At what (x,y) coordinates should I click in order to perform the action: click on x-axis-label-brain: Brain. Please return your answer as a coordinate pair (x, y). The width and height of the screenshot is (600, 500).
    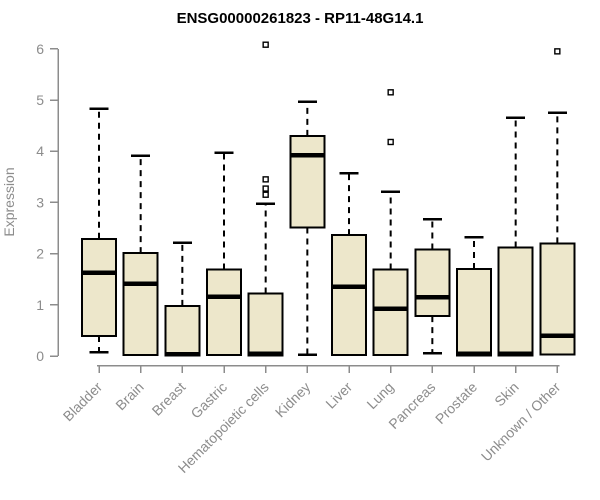
    Looking at the image, I should click on (129, 396).